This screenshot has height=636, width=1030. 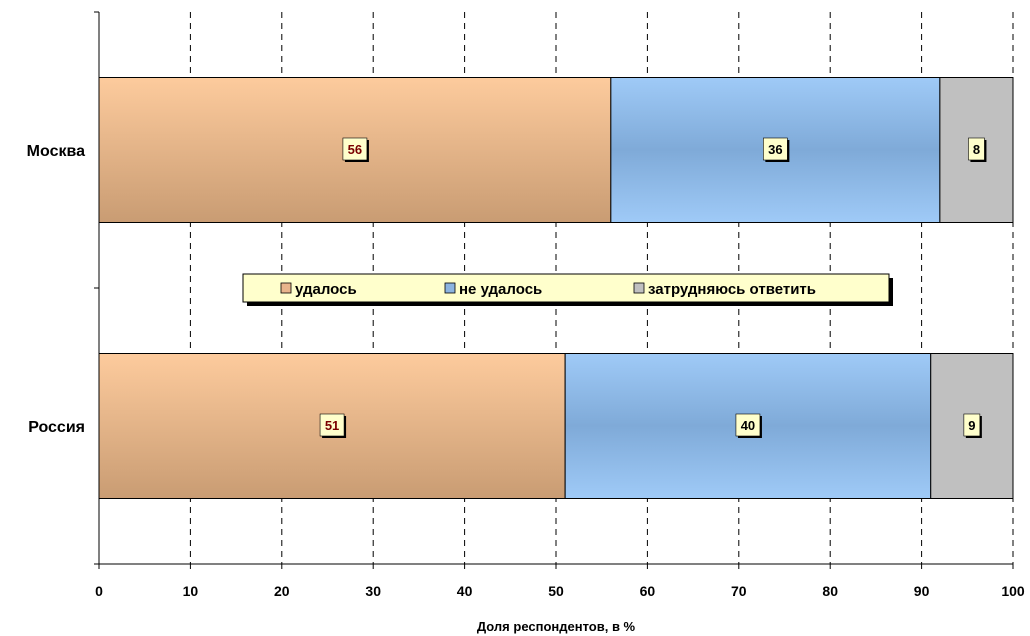 I want to click on data-label-text: 56, so click(x=355, y=149).